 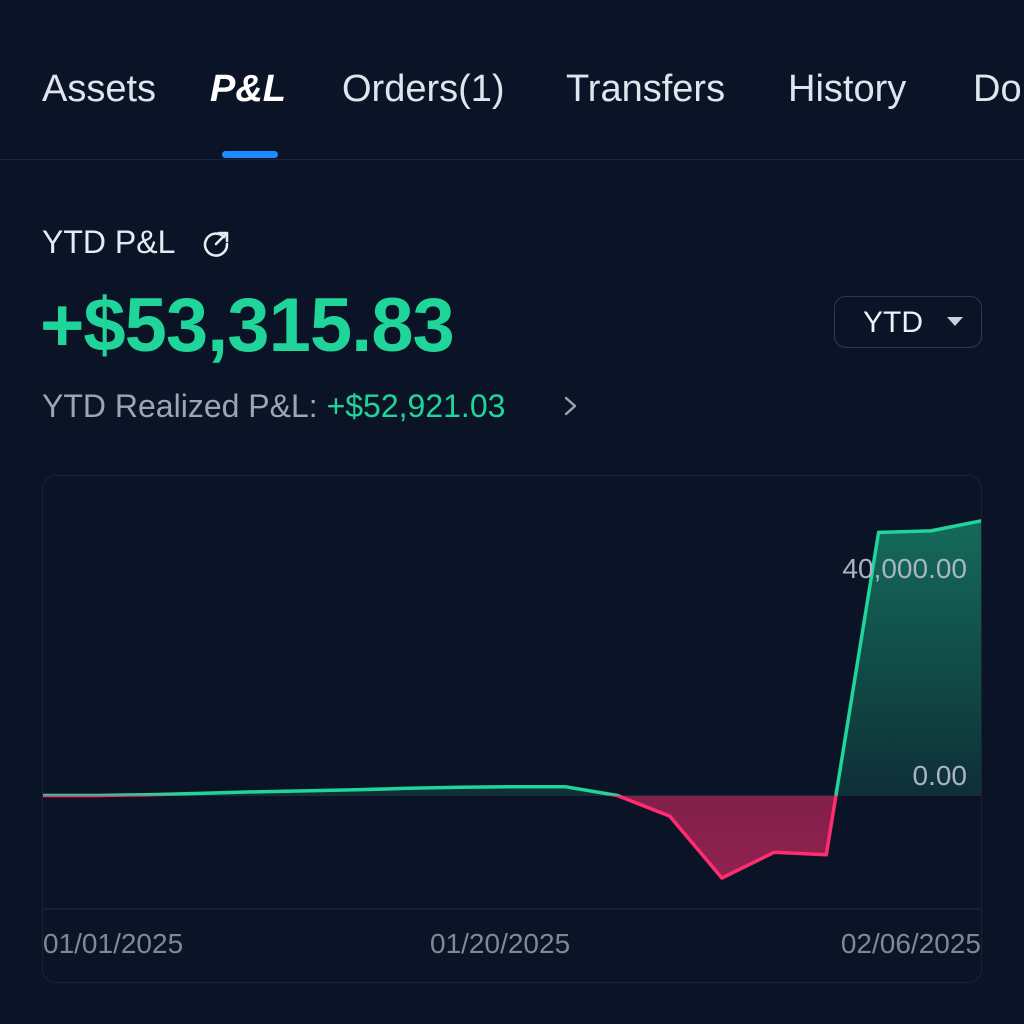 What do you see at coordinates (180, 406) in the screenshot?
I see `realized-pnl-label: YTD Realized P&L:` at bounding box center [180, 406].